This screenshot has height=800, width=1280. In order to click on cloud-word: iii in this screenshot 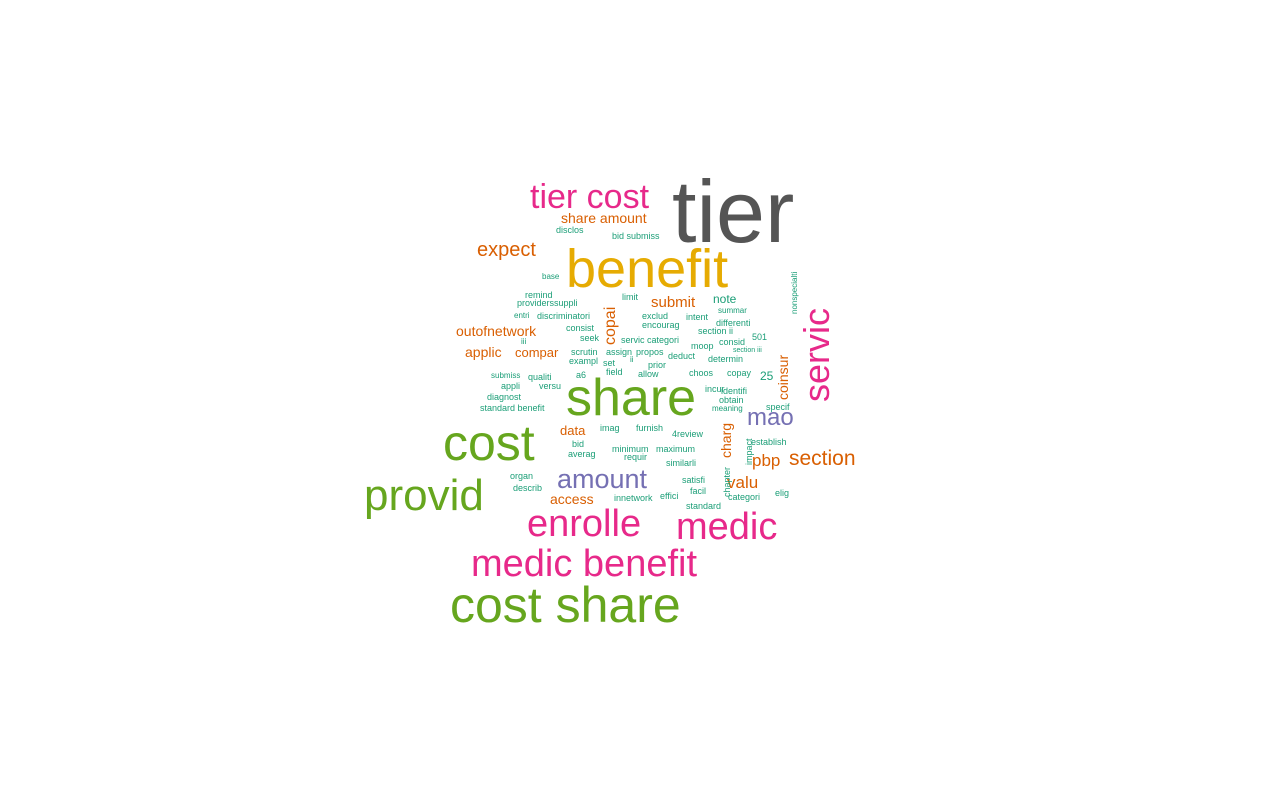, I will do `click(524, 341)`.